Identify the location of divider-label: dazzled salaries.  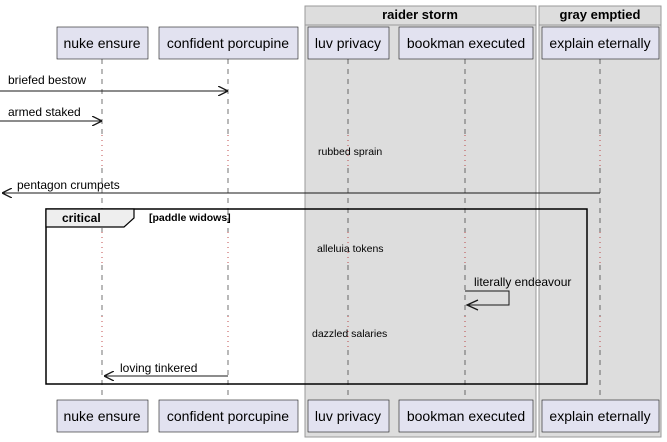
(349, 334).